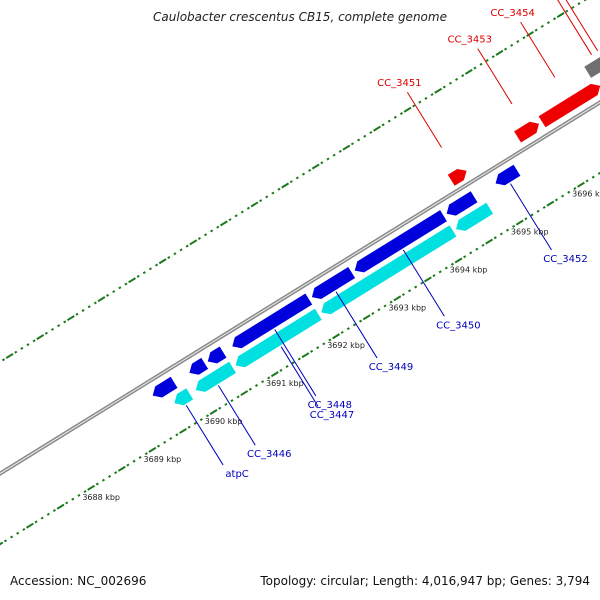 This screenshot has height=600, width=600. Describe the element at coordinates (470, 40) in the screenshot. I see `forward-gene-label-1: CC_3453` at that location.